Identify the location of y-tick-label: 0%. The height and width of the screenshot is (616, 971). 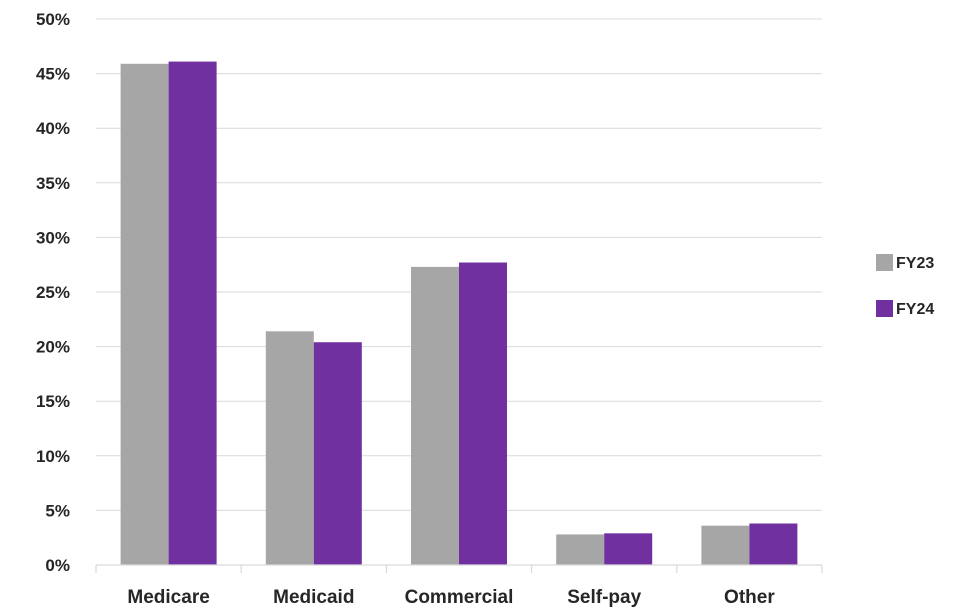
(57, 565).